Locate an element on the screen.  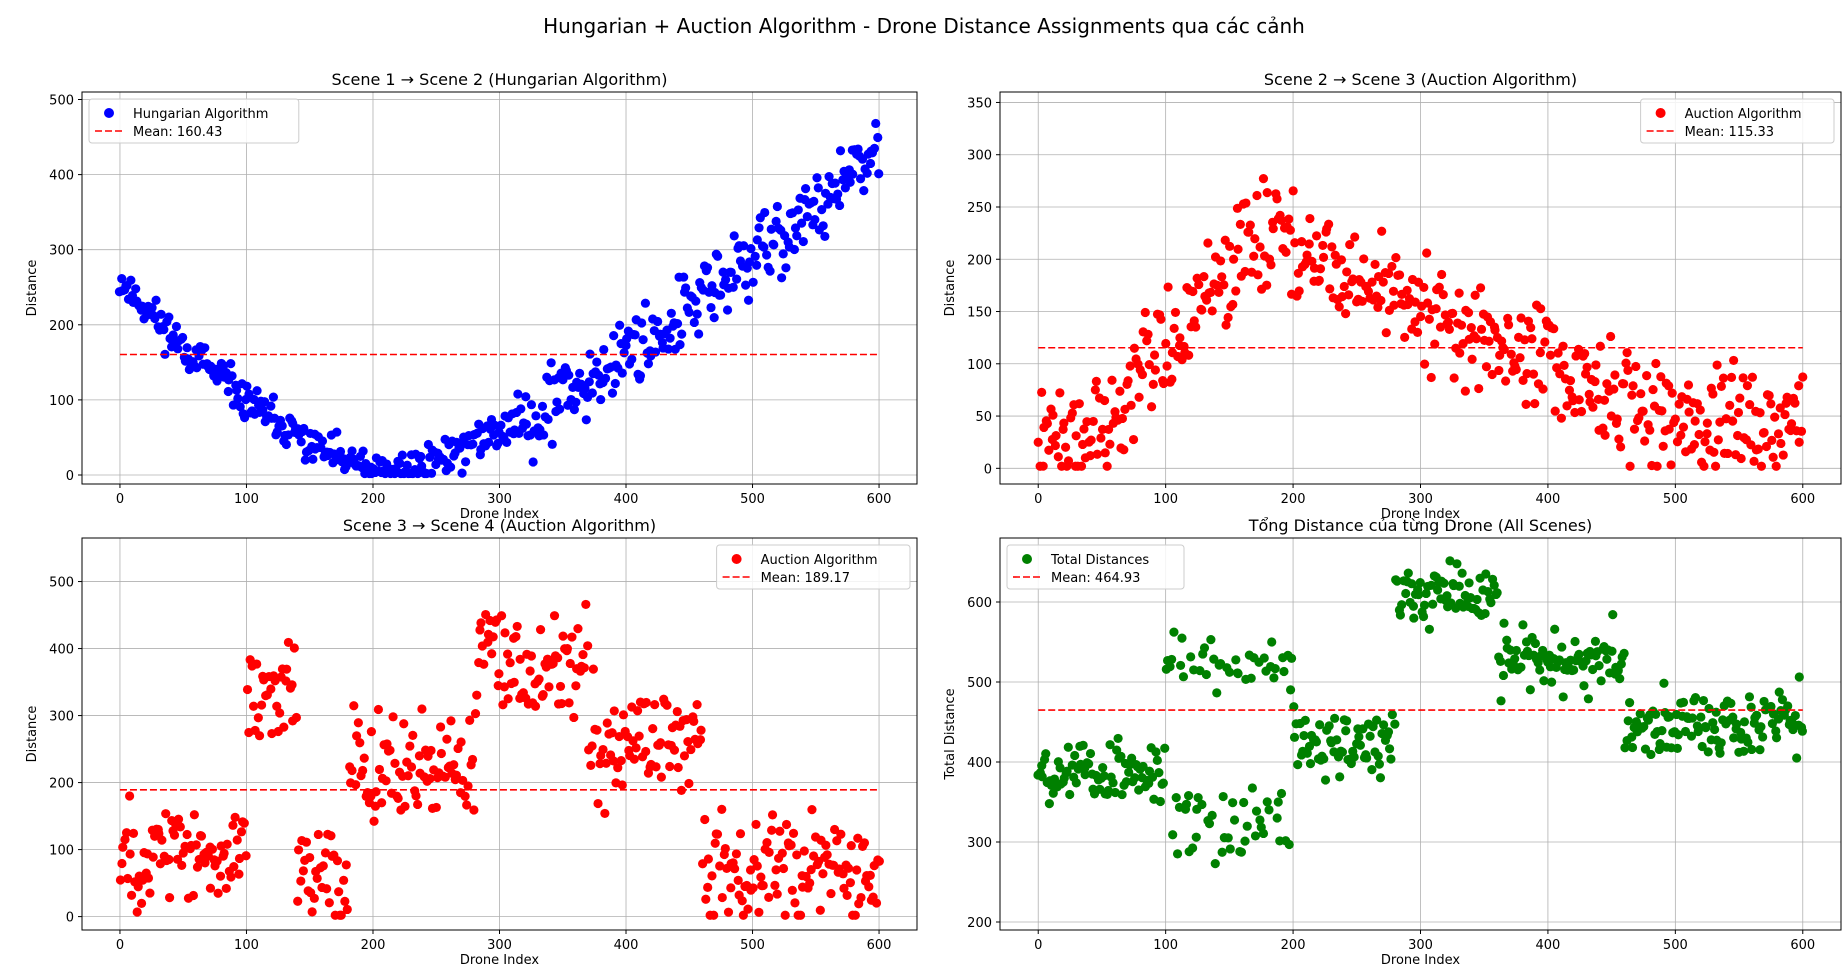
scatter-points is located at coordinates (499, 759).